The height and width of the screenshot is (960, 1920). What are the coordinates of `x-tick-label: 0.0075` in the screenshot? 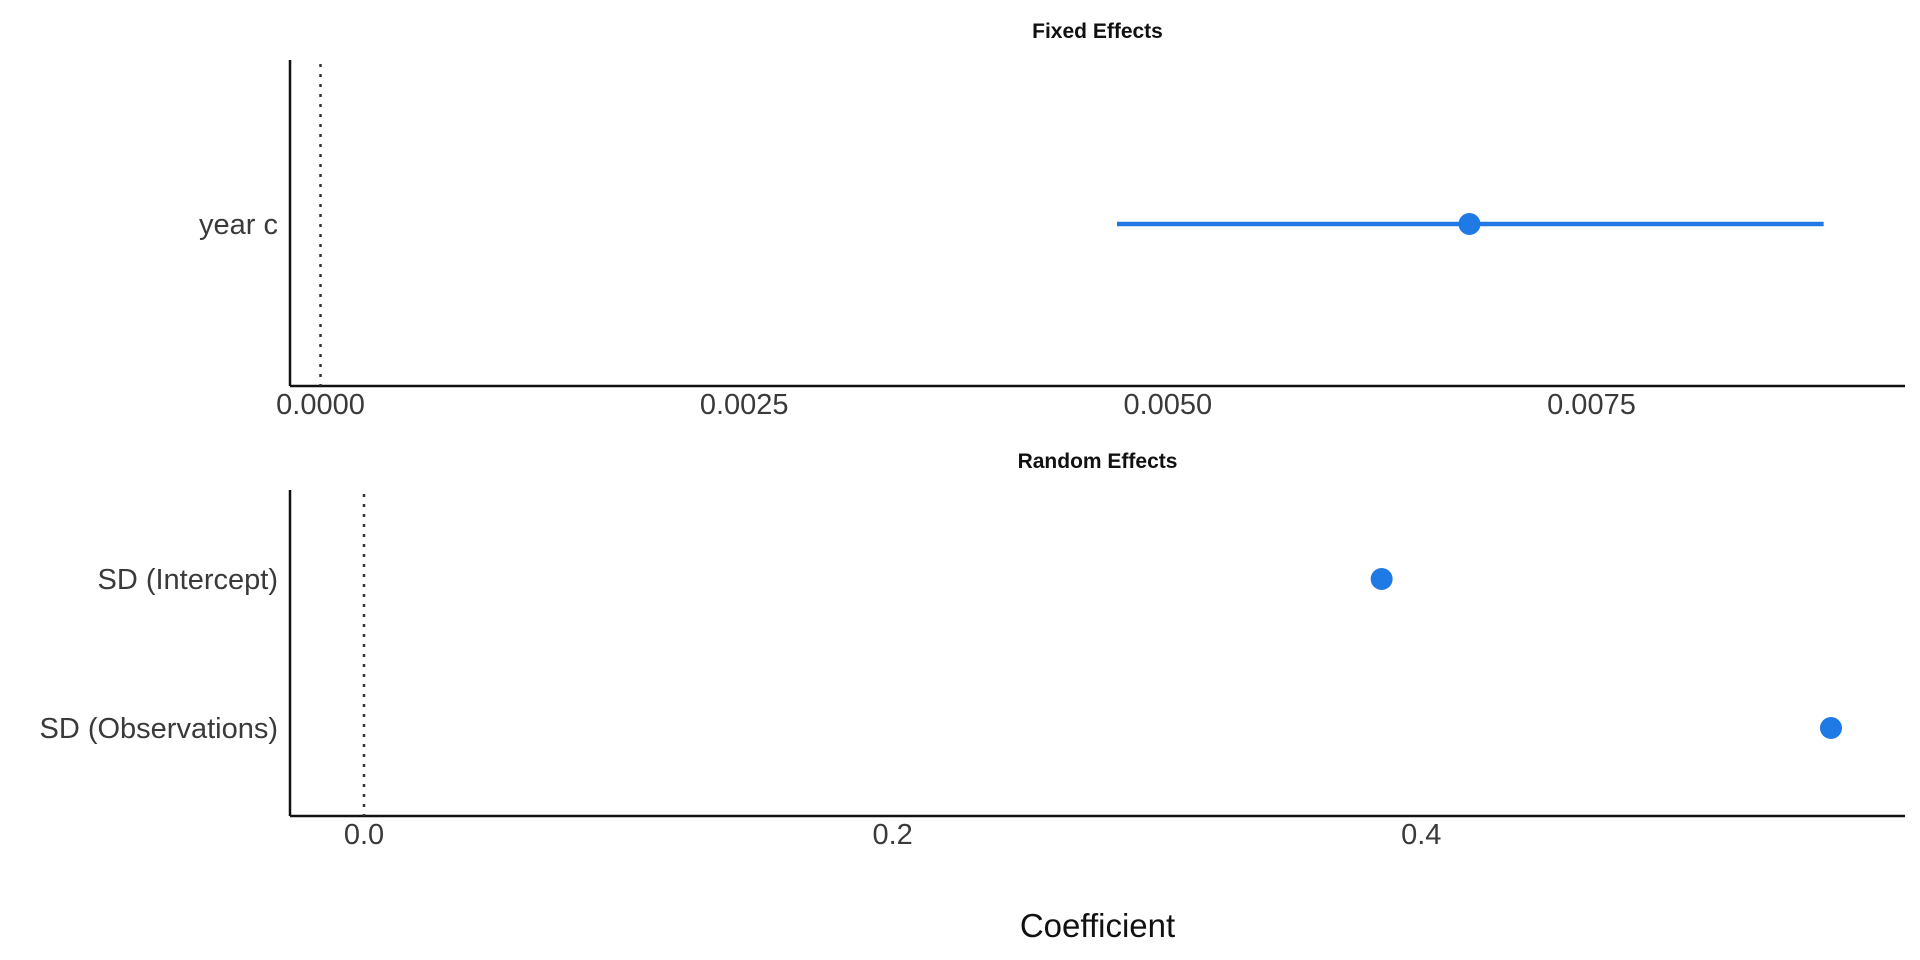 It's located at (1591, 405).